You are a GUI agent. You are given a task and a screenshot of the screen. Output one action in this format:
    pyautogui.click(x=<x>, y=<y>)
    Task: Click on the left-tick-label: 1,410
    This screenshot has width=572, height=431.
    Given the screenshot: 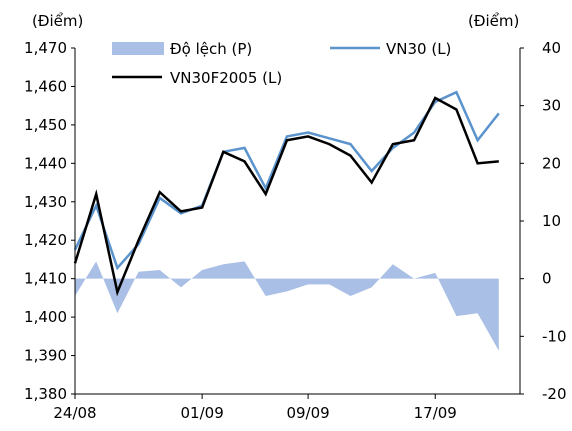 What is the action you would take?
    pyautogui.click(x=45, y=279)
    